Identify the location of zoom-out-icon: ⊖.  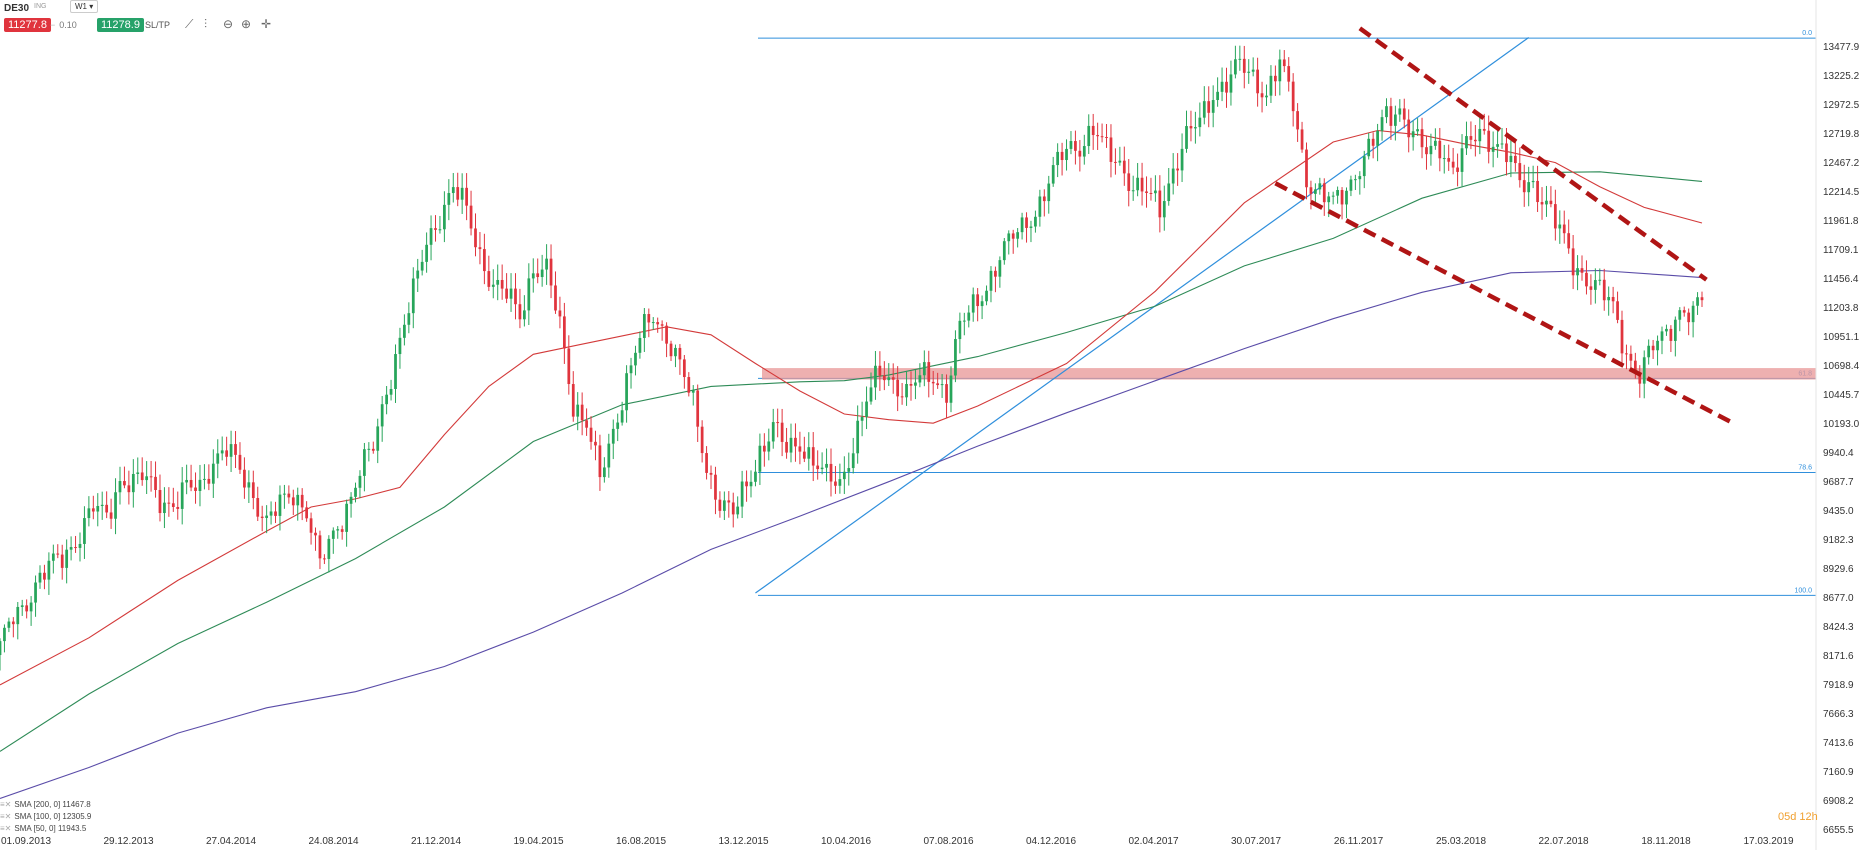
(228, 24).